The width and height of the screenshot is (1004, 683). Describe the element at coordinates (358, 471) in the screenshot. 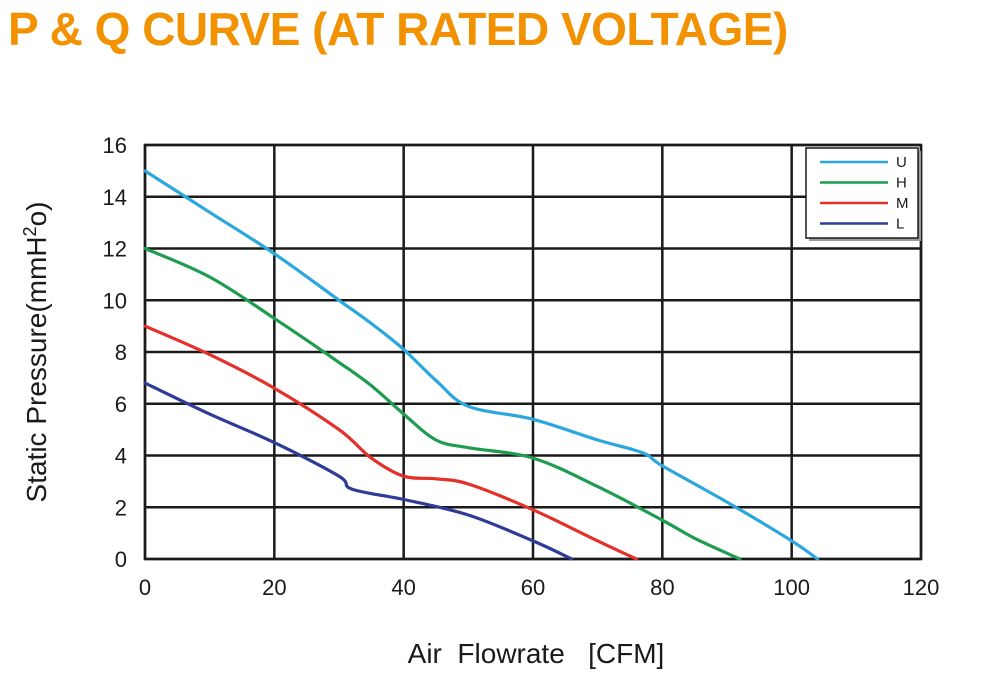

I see `series-line-L` at that location.